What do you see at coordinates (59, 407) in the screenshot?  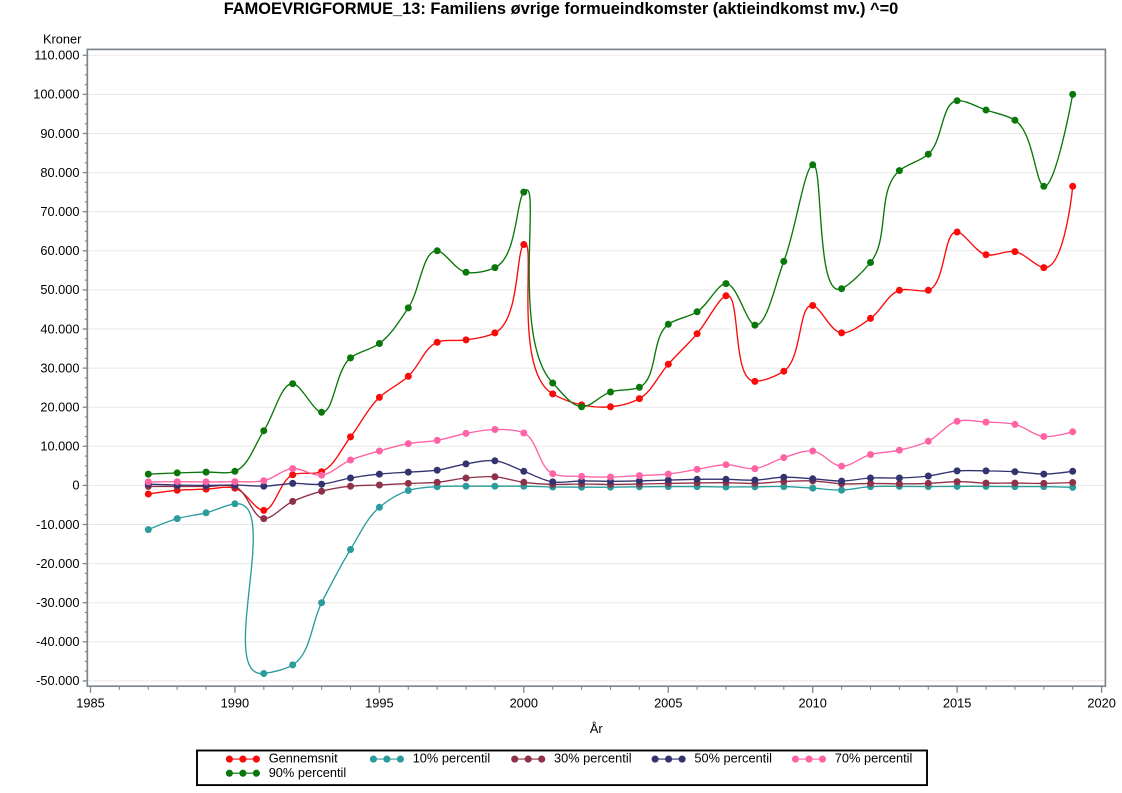 I see `svg-text: 20.000` at bounding box center [59, 407].